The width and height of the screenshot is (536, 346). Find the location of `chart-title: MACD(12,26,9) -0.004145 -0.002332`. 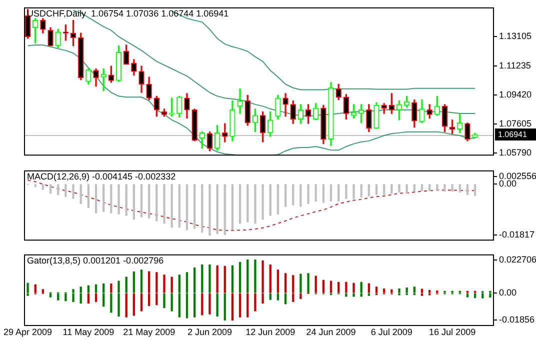

chart-title: MACD(12,26,9) -0.004145 -0.002332 is located at coordinates (101, 176).